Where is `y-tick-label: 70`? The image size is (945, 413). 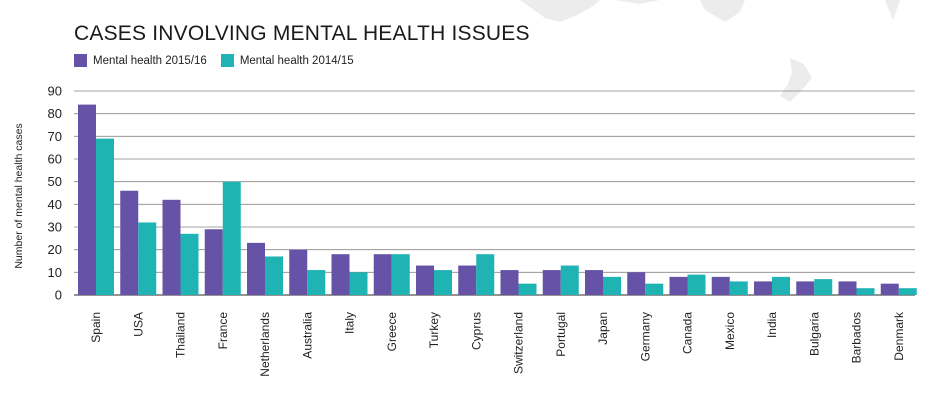
y-tick-label: 70 is located at coordinates (55, 136).